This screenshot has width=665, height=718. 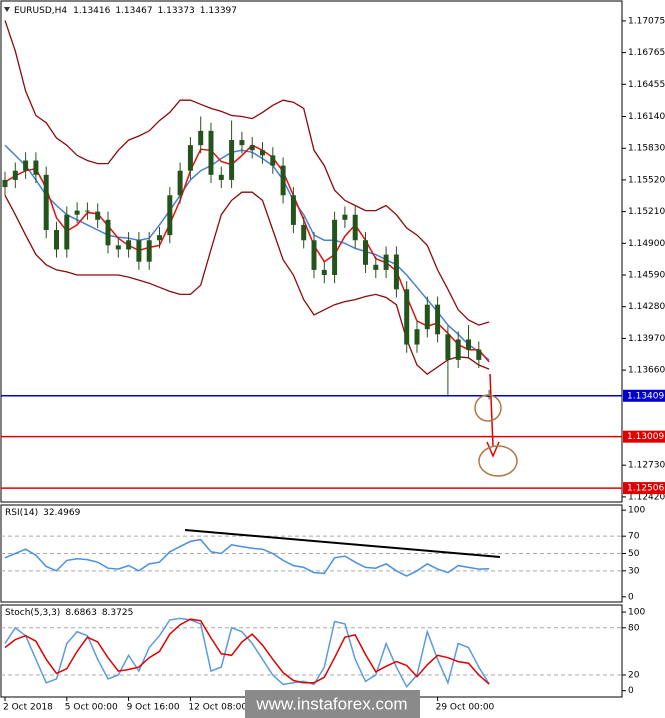 I want to click on arrow-shaft, so click(x=491, y=410).